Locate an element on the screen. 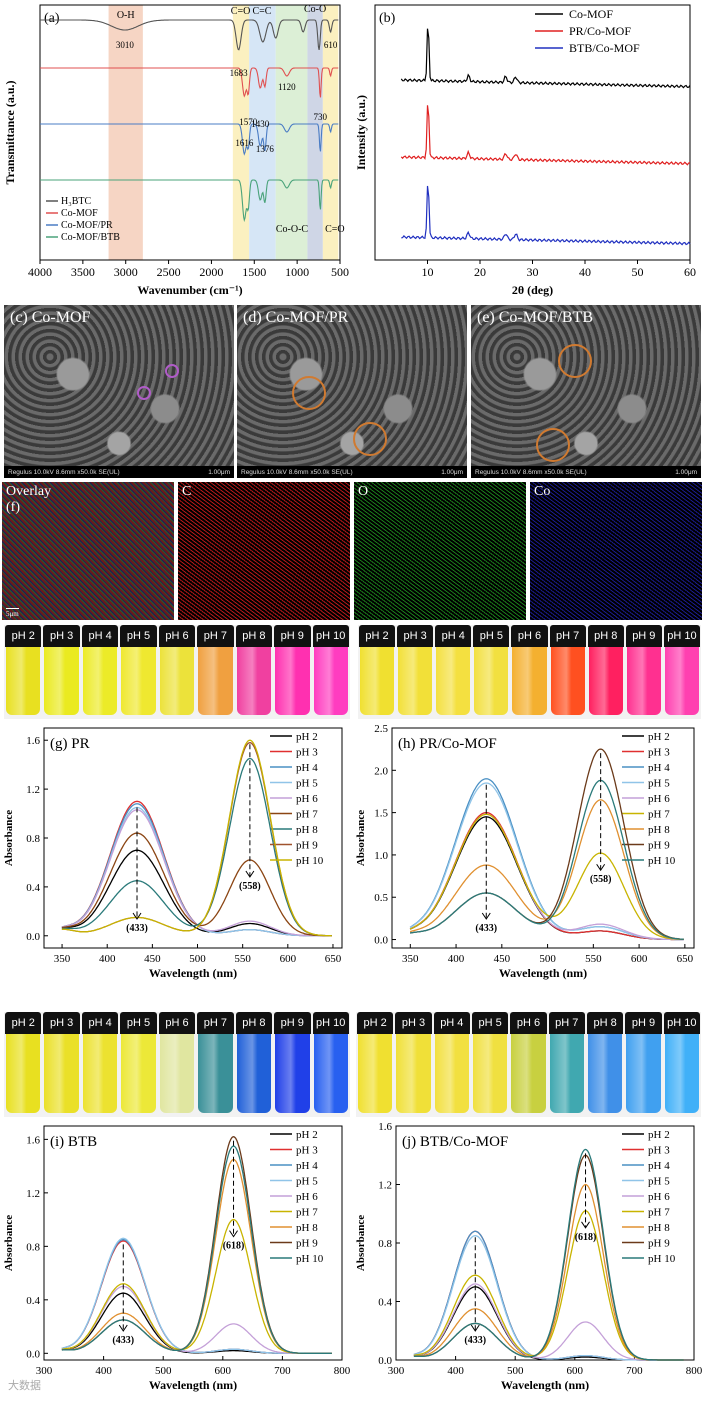  x-tick-label: 3500 is located at coordinates (83, 272).